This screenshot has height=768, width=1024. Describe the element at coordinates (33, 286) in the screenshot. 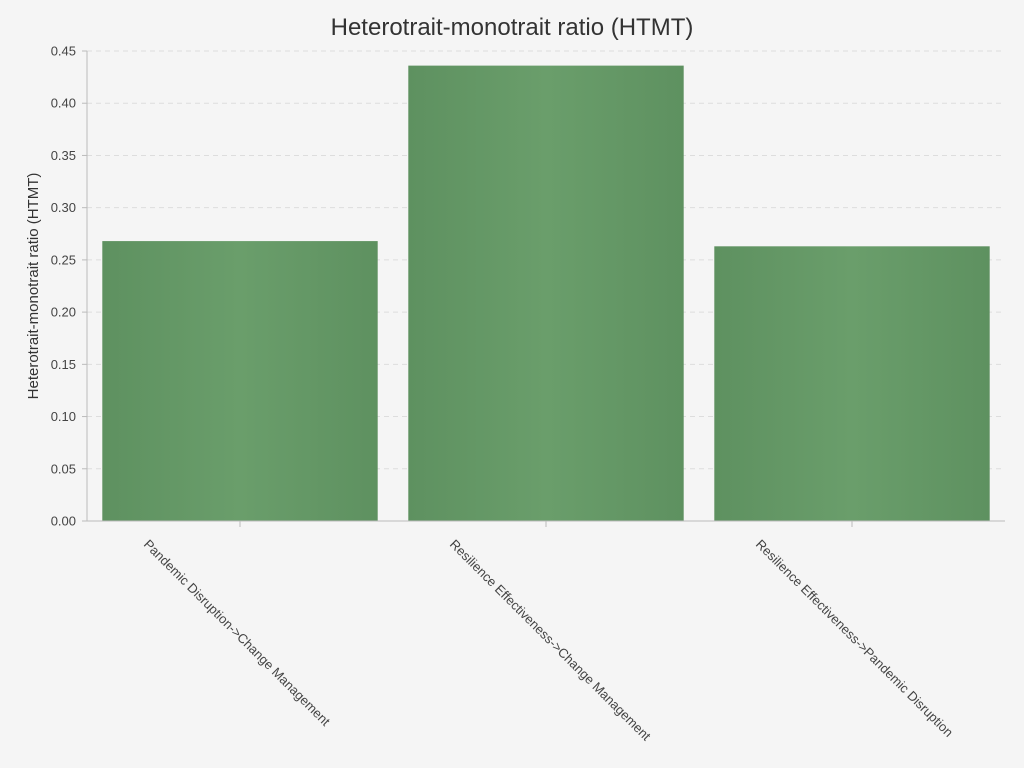

I see `y-axis-label: Heterotrait-monotrait ratio (HTMT)` at that location.